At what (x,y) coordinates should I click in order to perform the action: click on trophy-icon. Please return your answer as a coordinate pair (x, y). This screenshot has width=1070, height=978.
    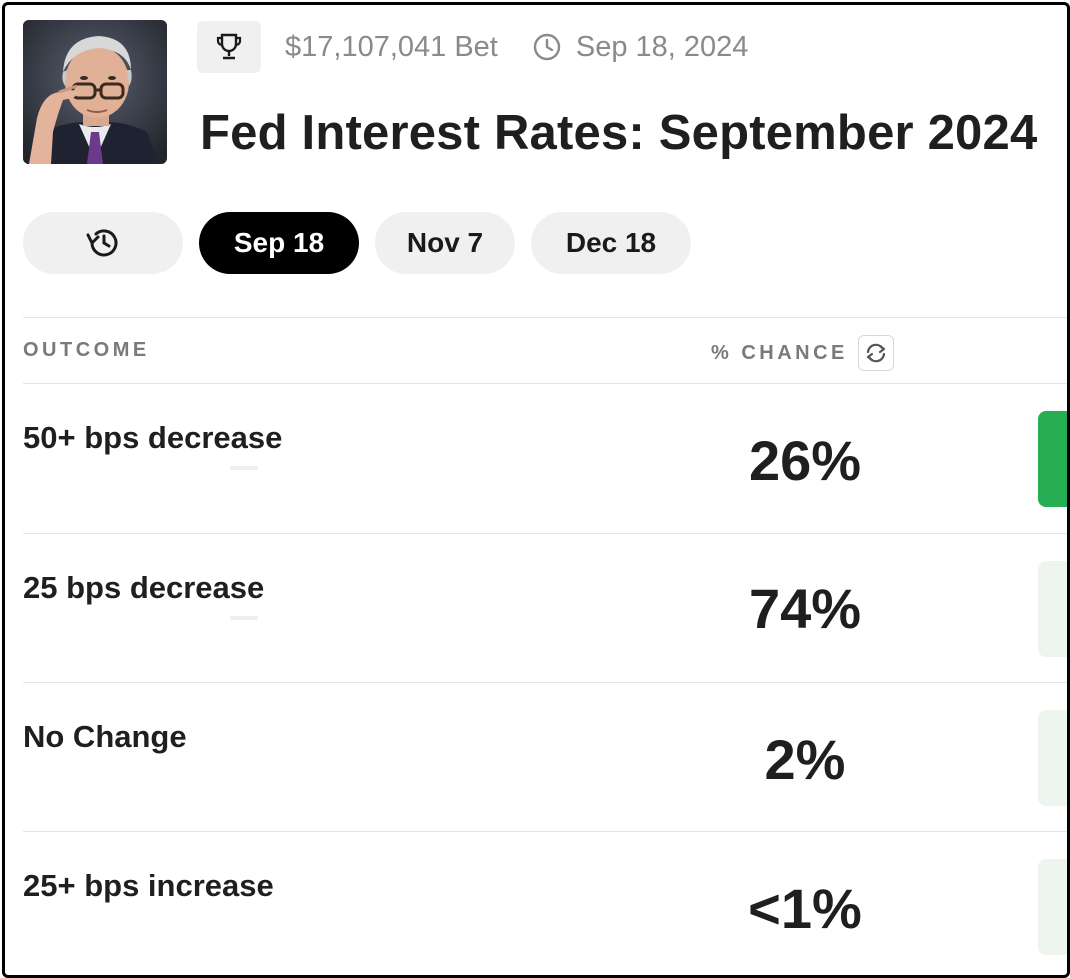
    Looking at the image, I should click on (229, 46).